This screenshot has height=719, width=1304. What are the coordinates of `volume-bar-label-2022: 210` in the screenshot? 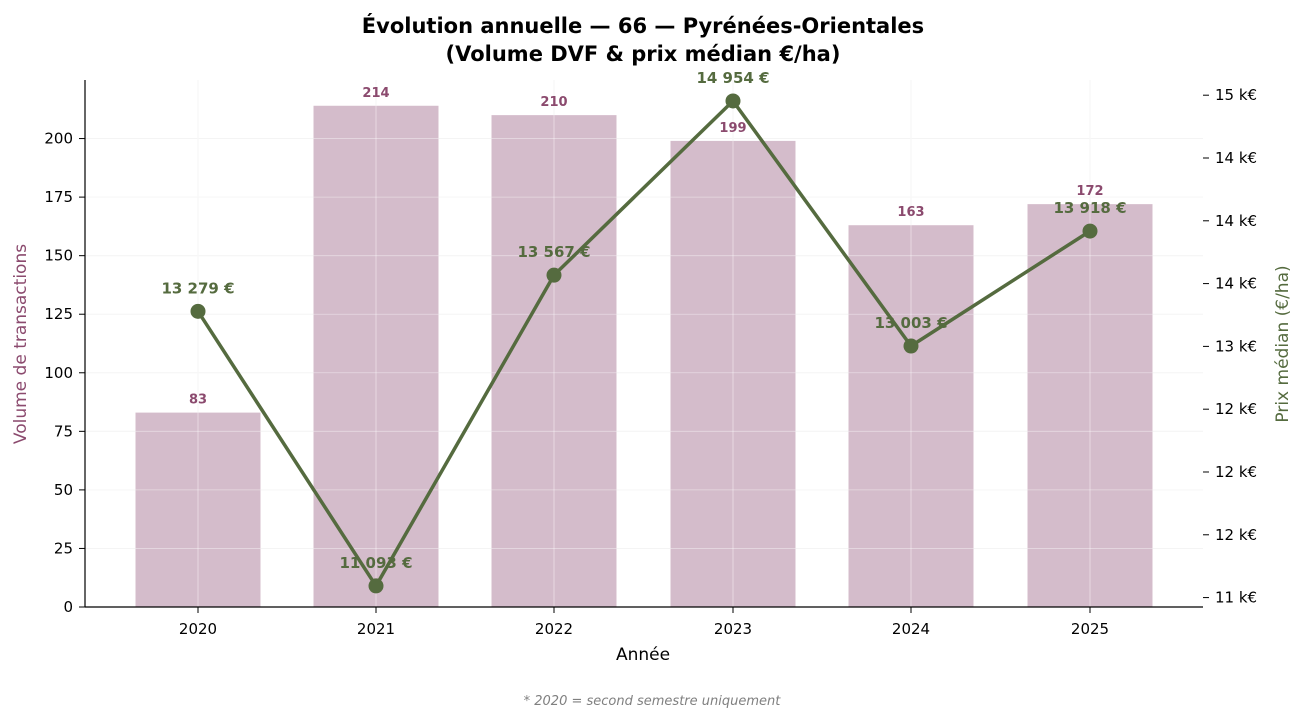 It's located at (553, 102).